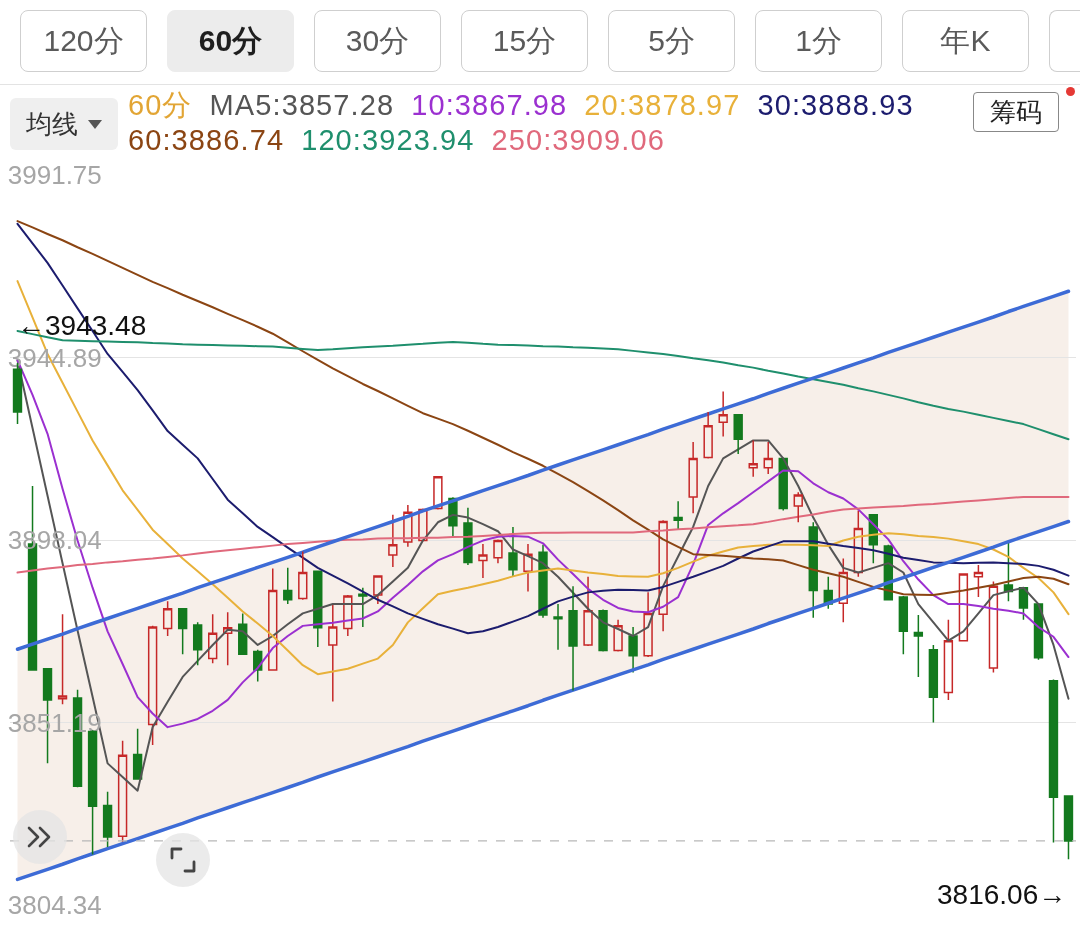 This screenshot has width=1080, height=928. What do you see at coordinates (54, 905) in the screenshot?
I see `y-tick-label: 3804.34` at bounding box center [54, 905].